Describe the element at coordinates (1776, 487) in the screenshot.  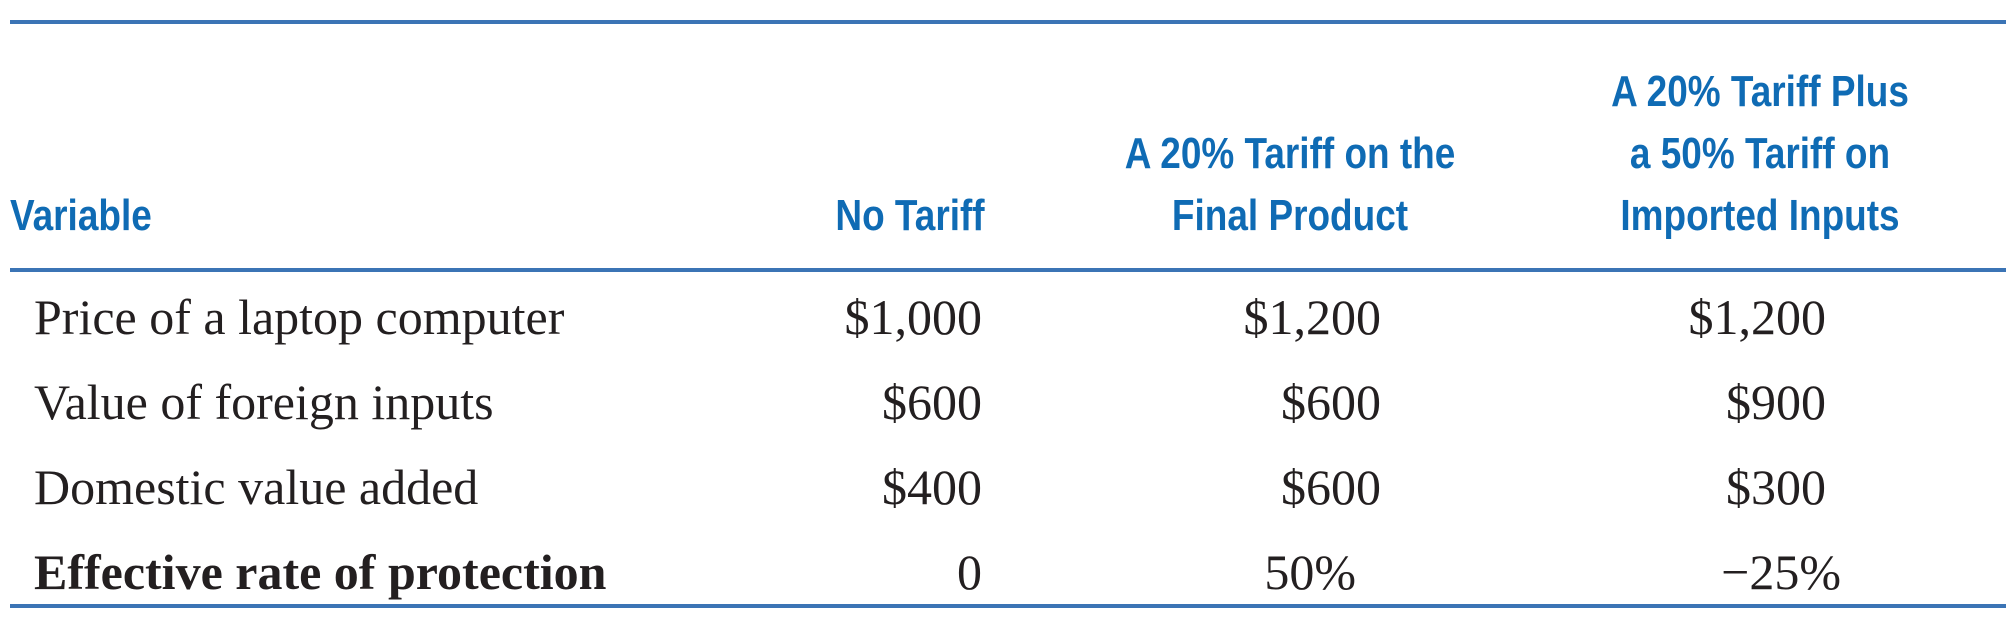
I see `cell-tariff-plus-inputs: $300` at that location.